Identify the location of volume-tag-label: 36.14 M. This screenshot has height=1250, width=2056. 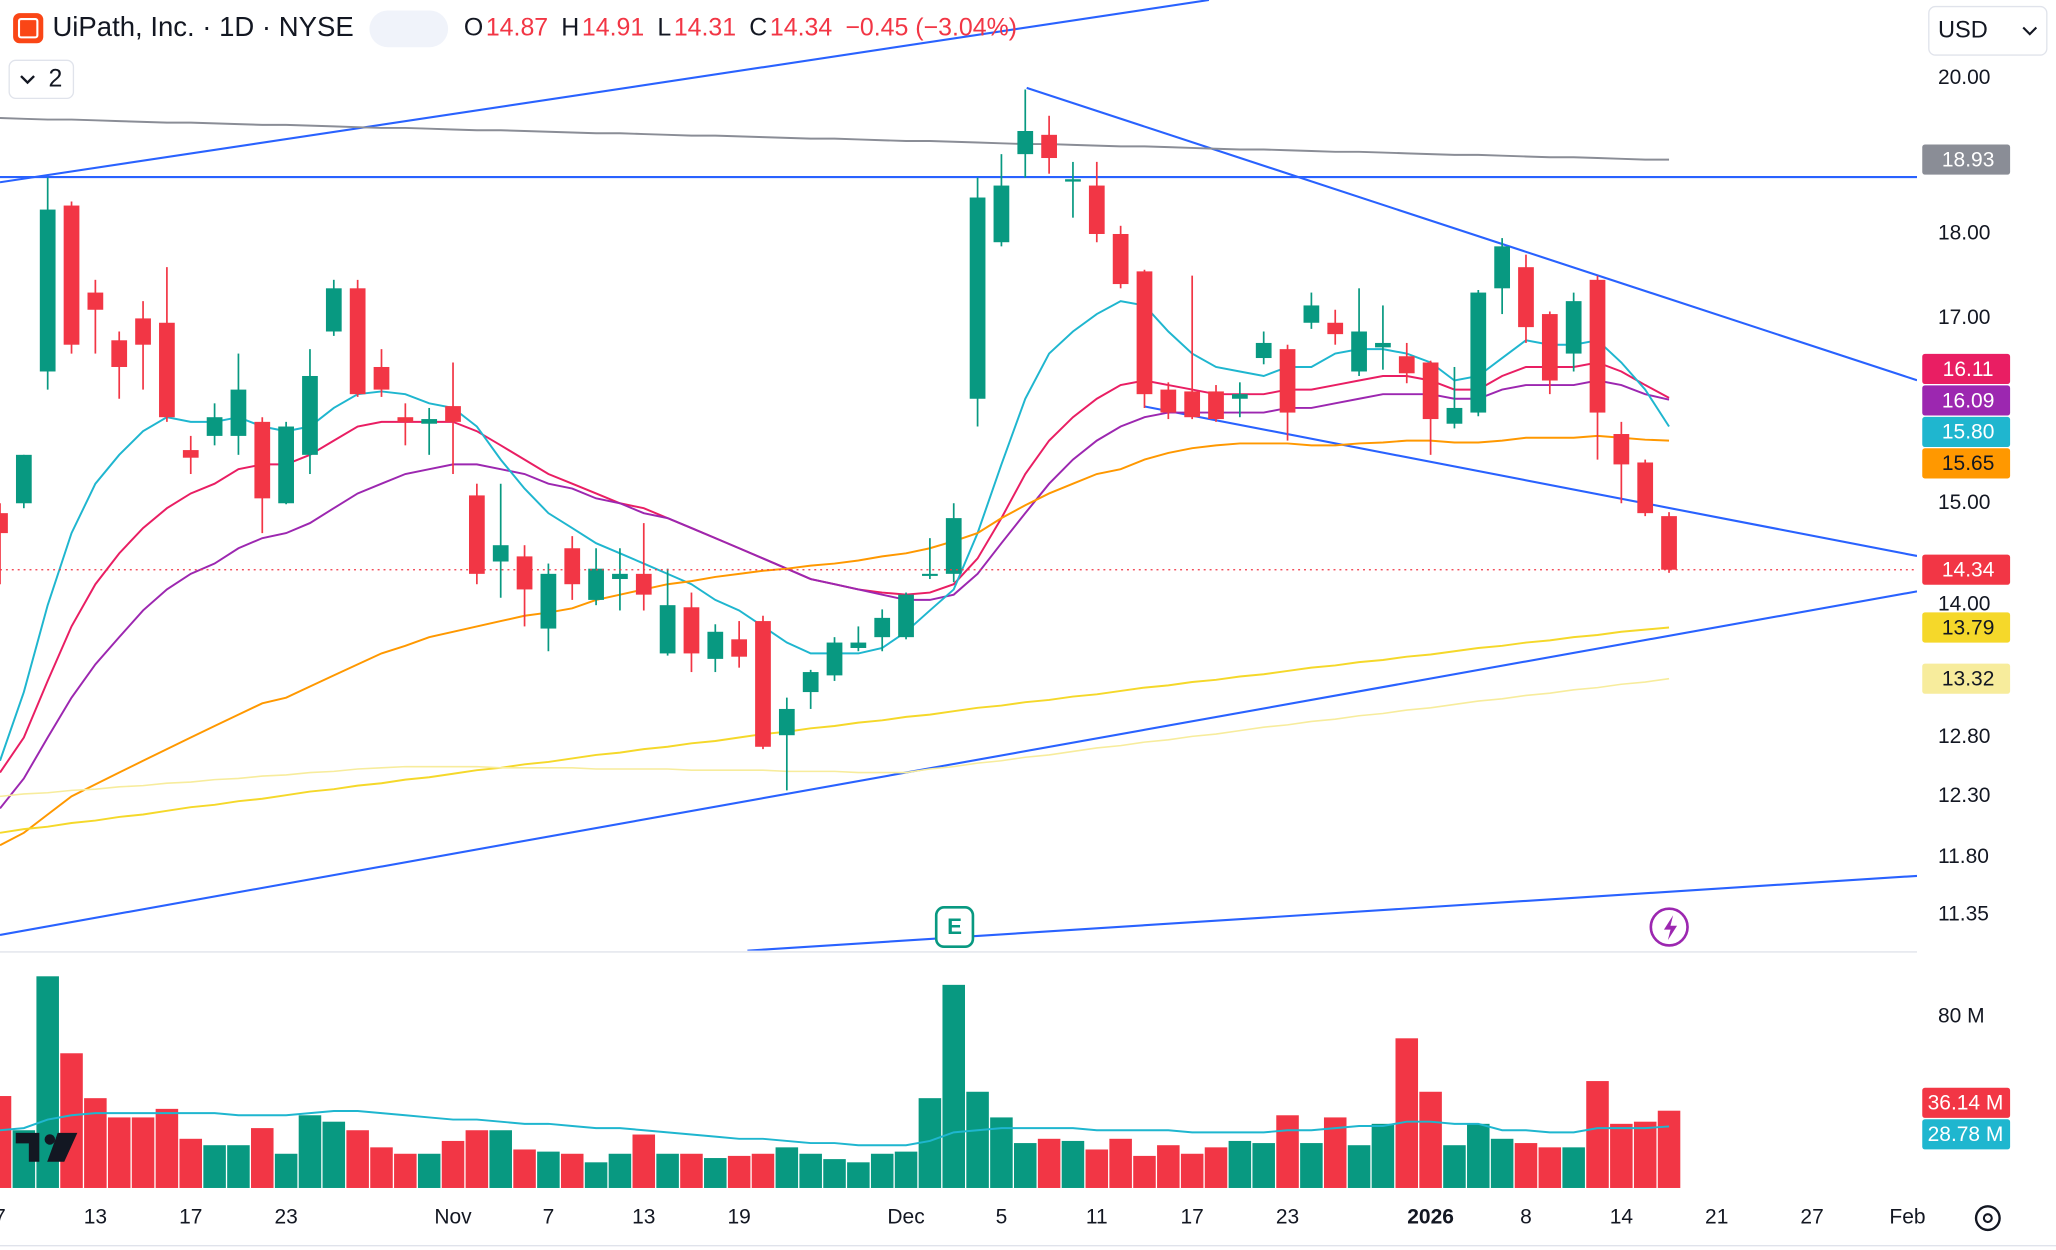
(1966, 1103).